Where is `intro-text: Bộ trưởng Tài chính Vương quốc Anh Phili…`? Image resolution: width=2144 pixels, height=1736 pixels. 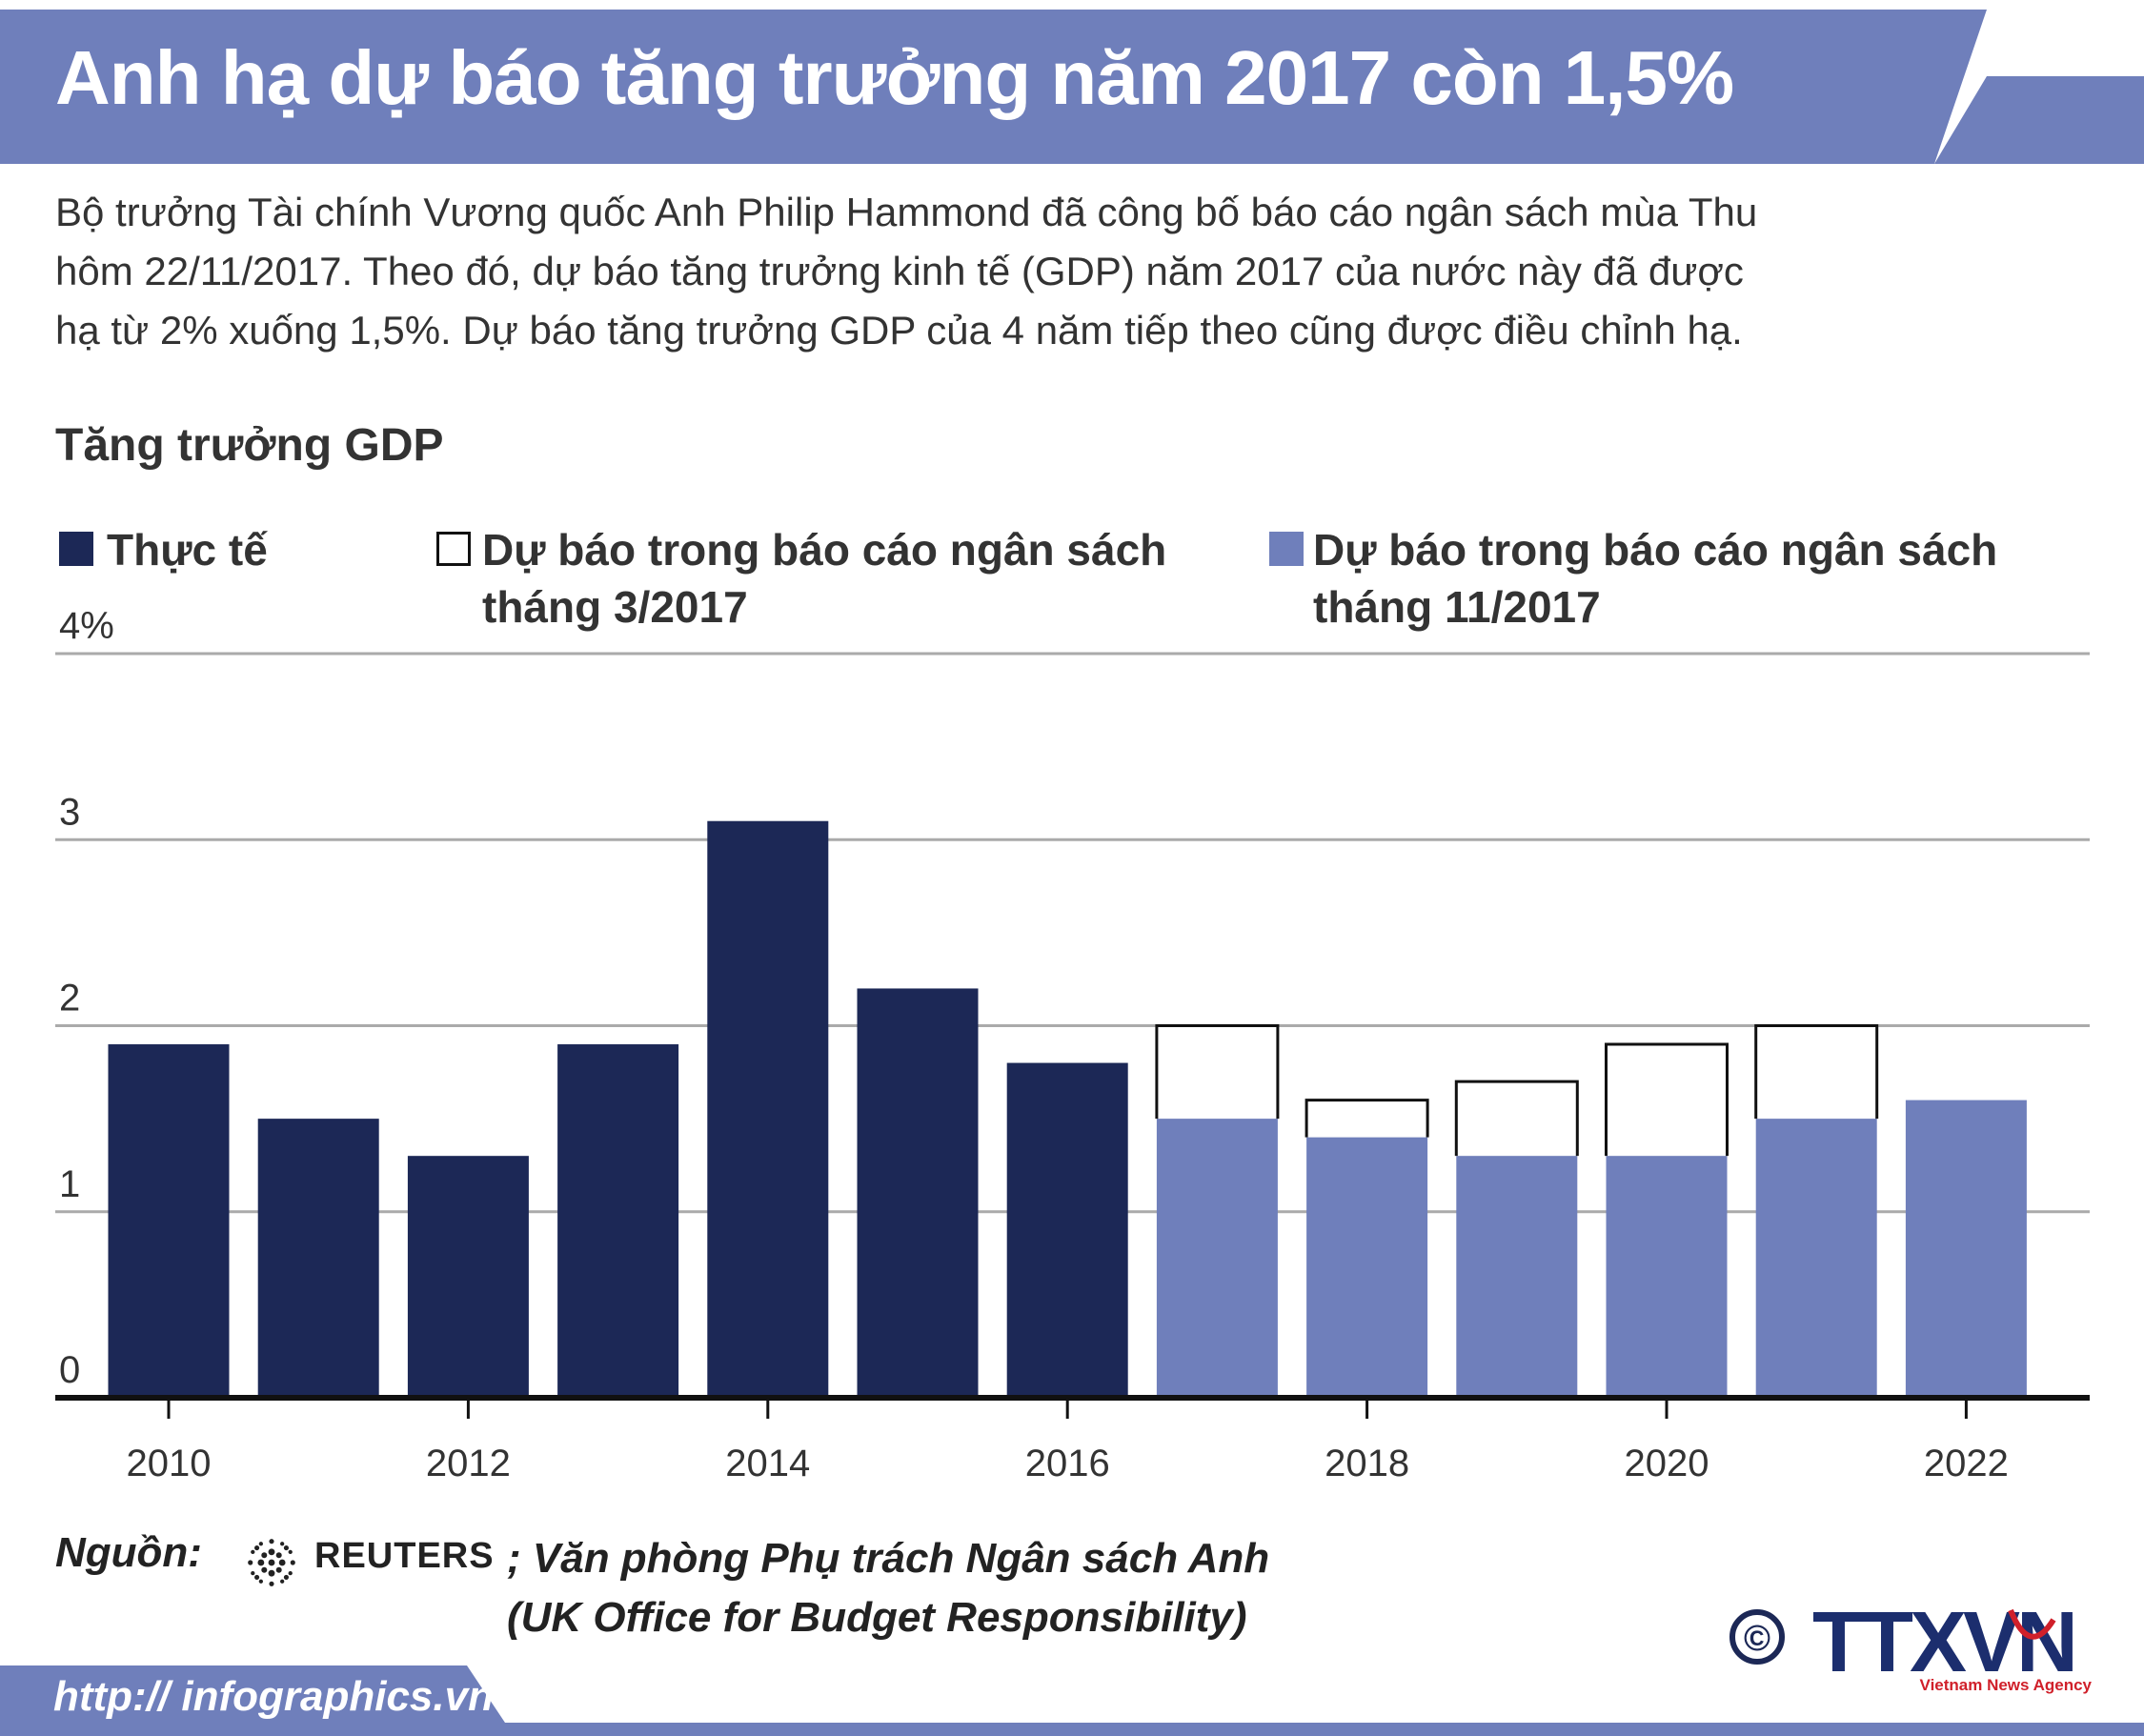 intro-text: Bộ trưởng Tài chính Vương quốc Anh Phili… is located at coordinates (1008, 271).